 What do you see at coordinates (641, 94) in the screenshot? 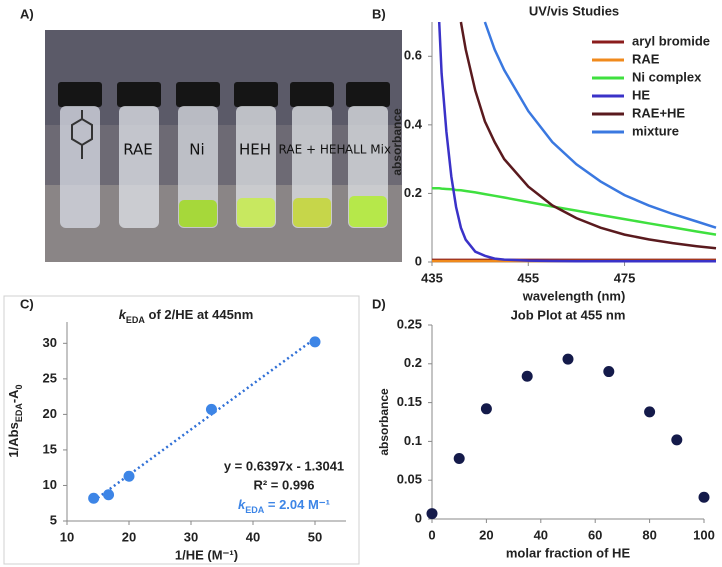
I see `legend-label: HE` at bounding box center [641, 94].